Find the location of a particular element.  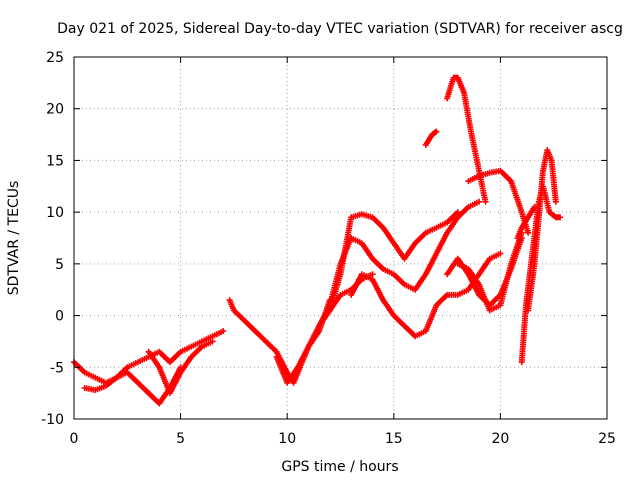

series-track-o is located at coordinates (542, 230).